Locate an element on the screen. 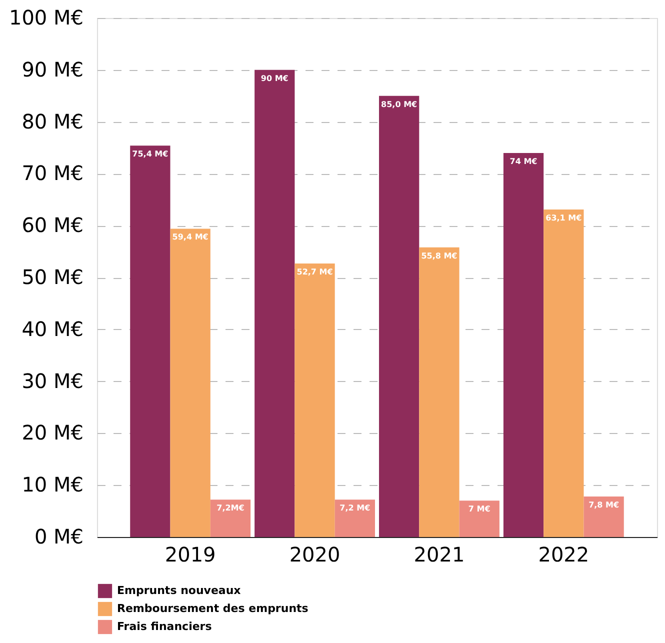 Image resolution: width=665 pixels, height=643 pixels. data-label: 59,4 M€ is located at coordinates (190, 237).